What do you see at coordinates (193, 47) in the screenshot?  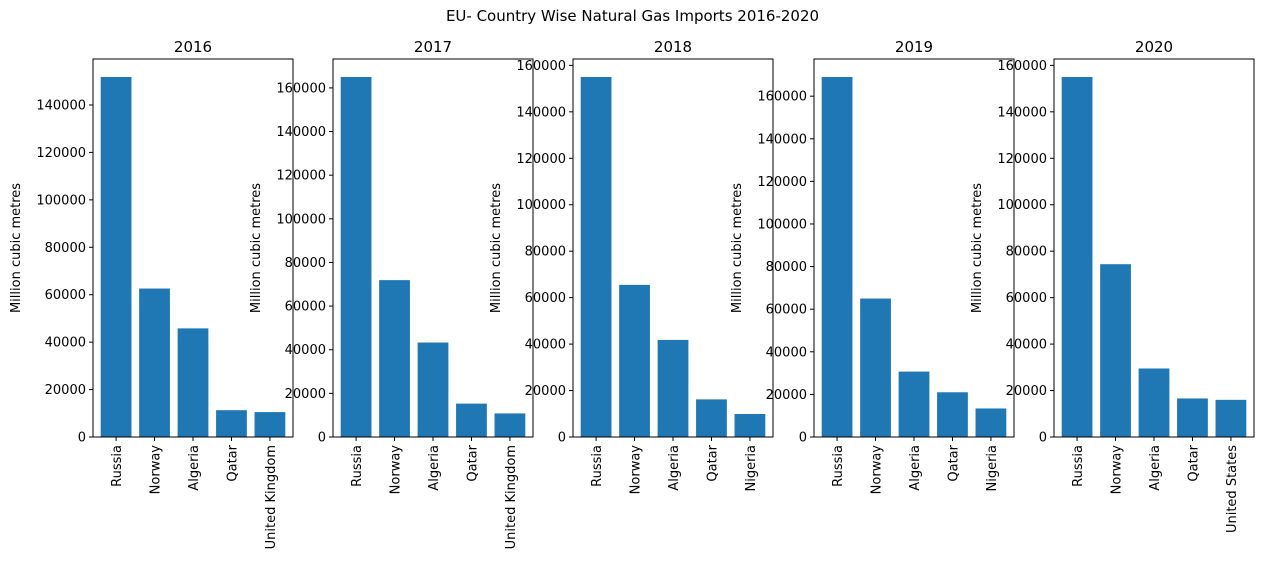 I see `subplot-title: 2016` at bounding box center [193, 47].